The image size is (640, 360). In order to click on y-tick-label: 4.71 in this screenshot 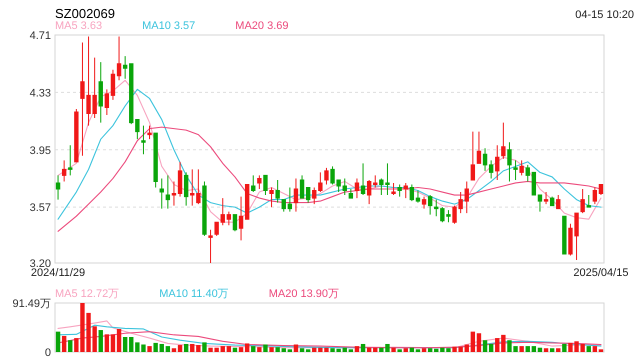, I will do `click(40, 36)`.